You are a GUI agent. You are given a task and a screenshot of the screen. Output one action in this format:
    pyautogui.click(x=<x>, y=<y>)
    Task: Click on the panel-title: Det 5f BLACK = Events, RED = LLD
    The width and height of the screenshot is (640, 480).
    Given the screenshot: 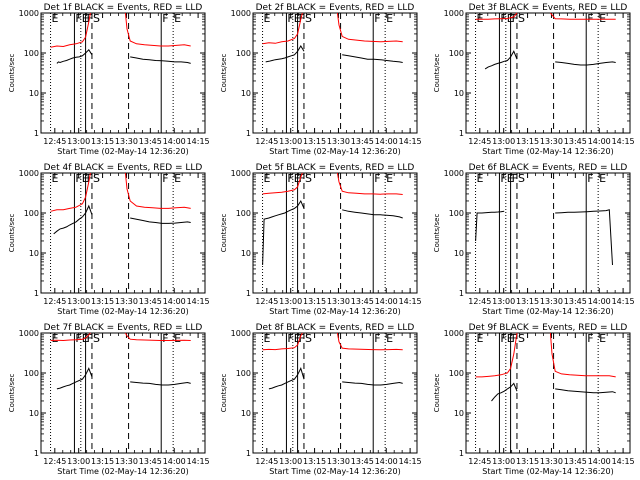 What is the action you would take?
    pyautogui.click(x=335, y=168)
    